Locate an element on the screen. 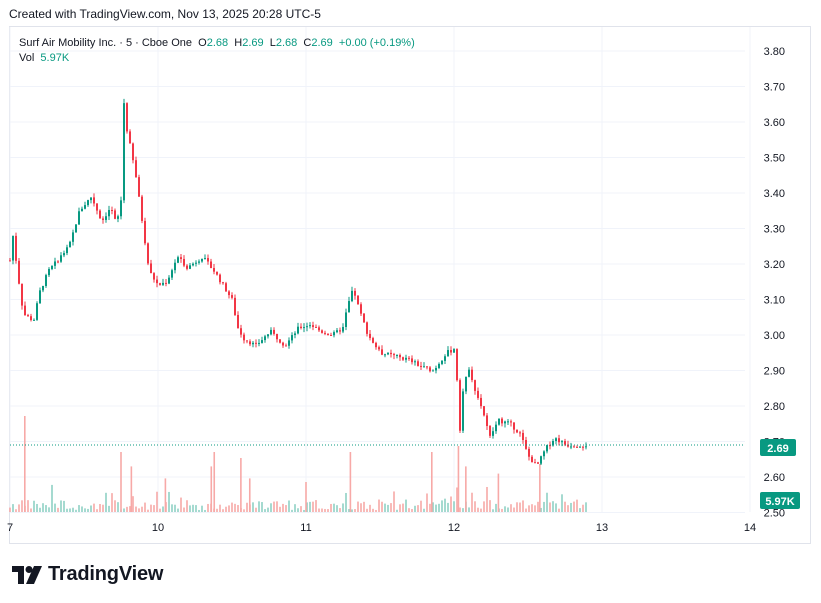 This screenshot has height=603, width=821. open-value: 2.68 is located at coordinates (217, 43).